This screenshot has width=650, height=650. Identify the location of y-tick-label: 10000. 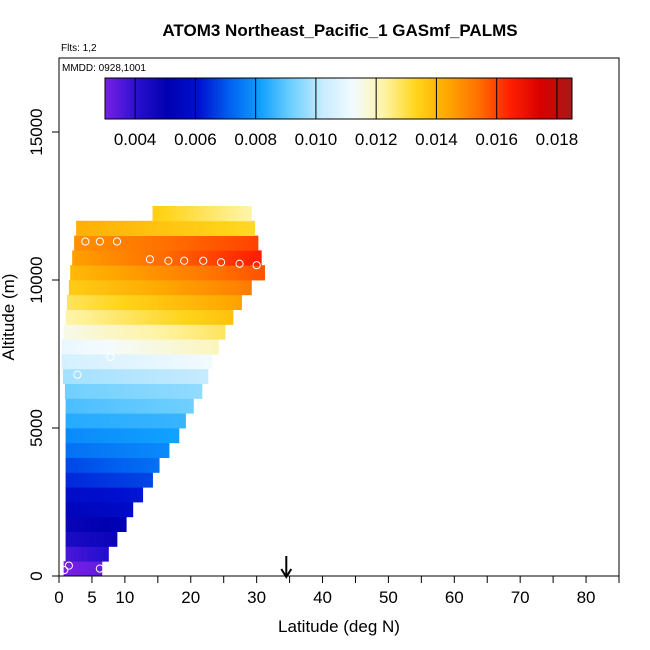
(36, 279).